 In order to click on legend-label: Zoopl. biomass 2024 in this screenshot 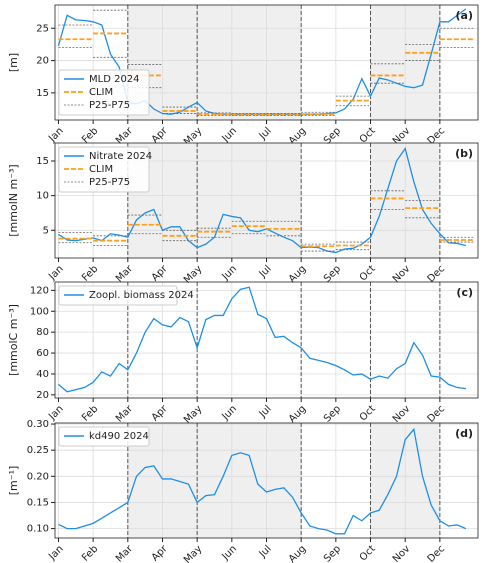, I will do `click(141, 295)`.